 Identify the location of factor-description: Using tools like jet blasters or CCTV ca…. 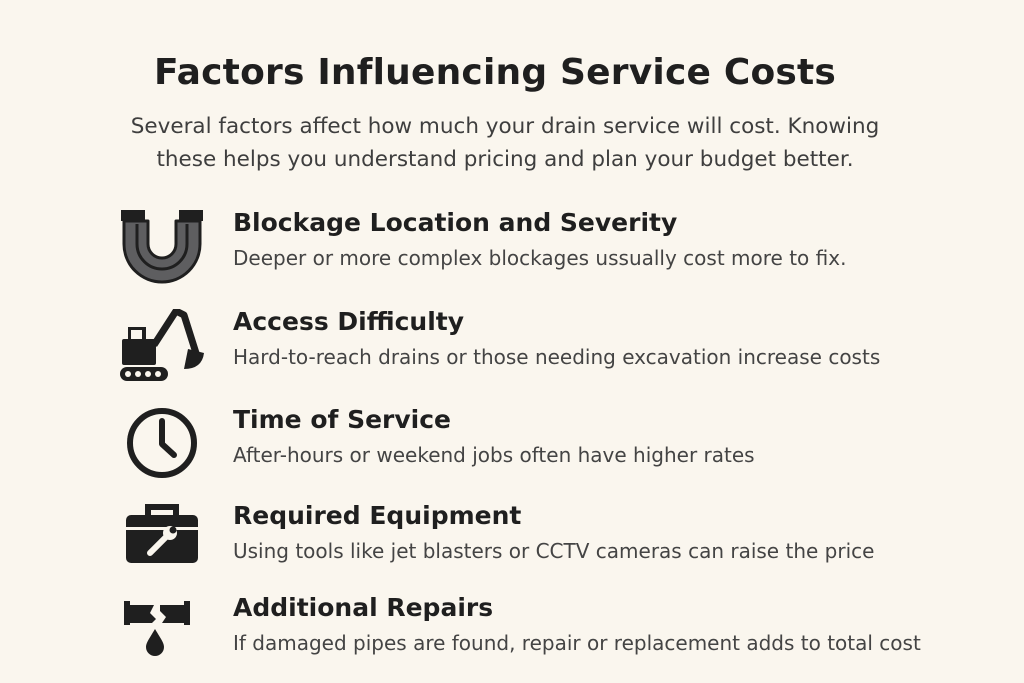
(554, 551).